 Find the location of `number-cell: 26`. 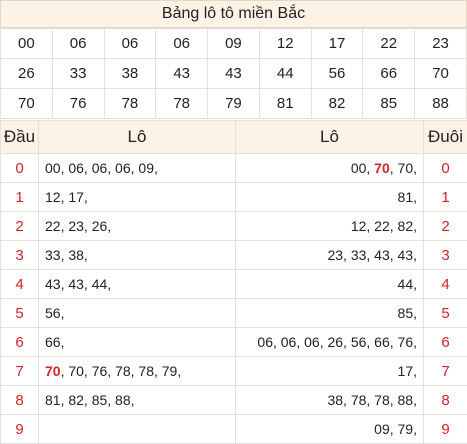

number-cell: 26 is located at coordinates (26, 73).